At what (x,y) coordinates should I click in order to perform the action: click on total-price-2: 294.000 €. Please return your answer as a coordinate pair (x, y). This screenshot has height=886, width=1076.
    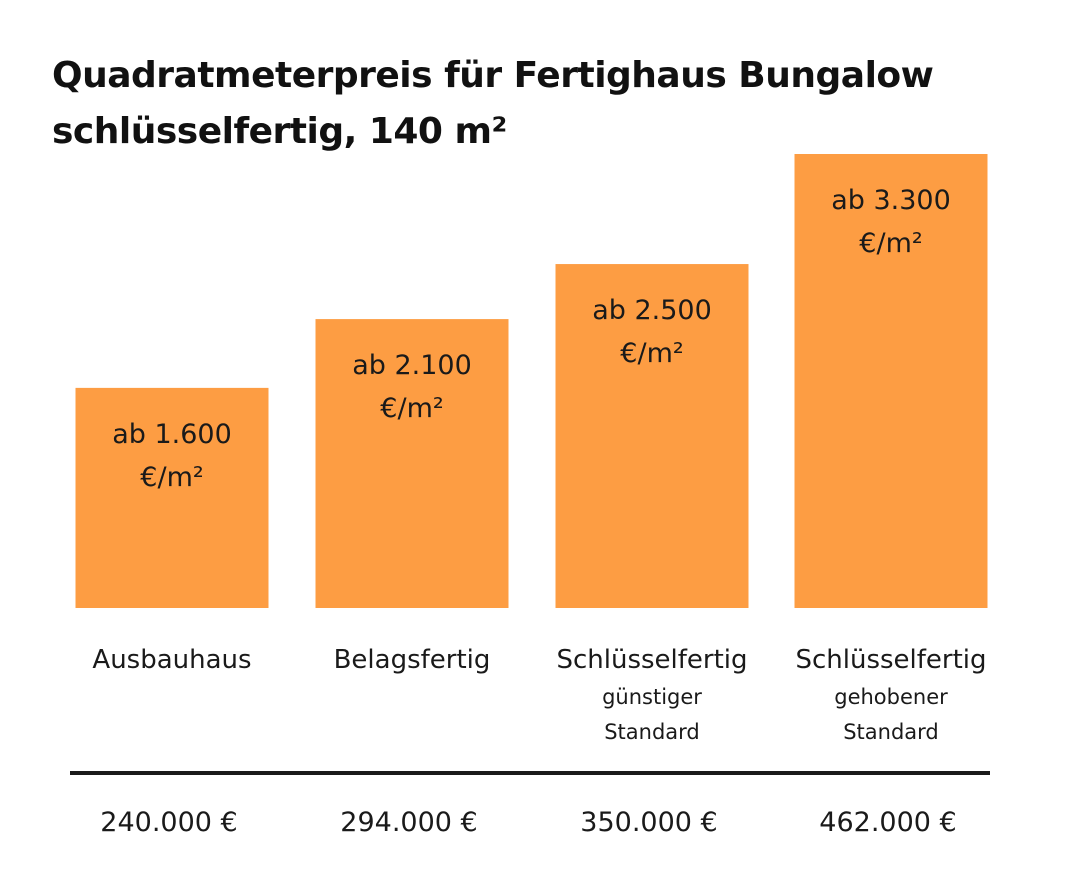
    Looking at the image, I should click on (408, 822).